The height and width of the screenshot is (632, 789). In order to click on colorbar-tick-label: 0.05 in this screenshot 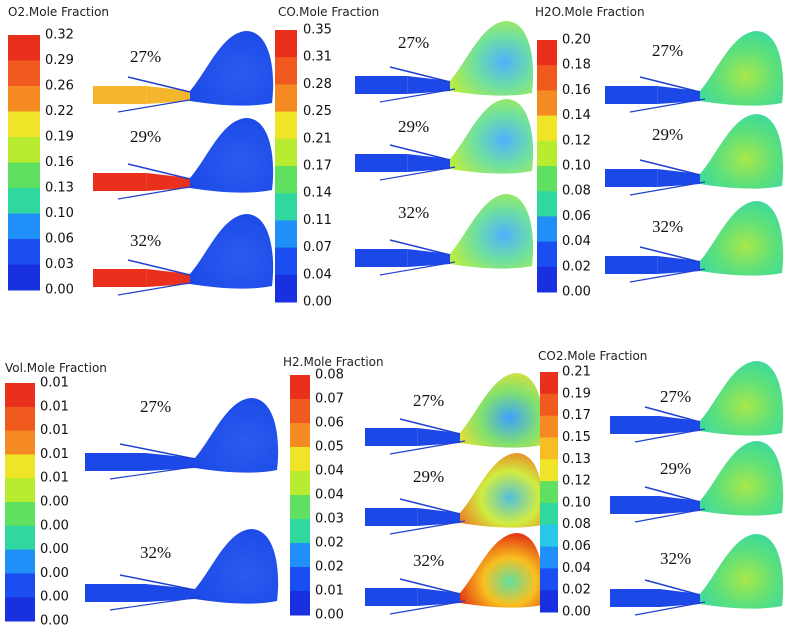, I will do `click(329, 447)`.